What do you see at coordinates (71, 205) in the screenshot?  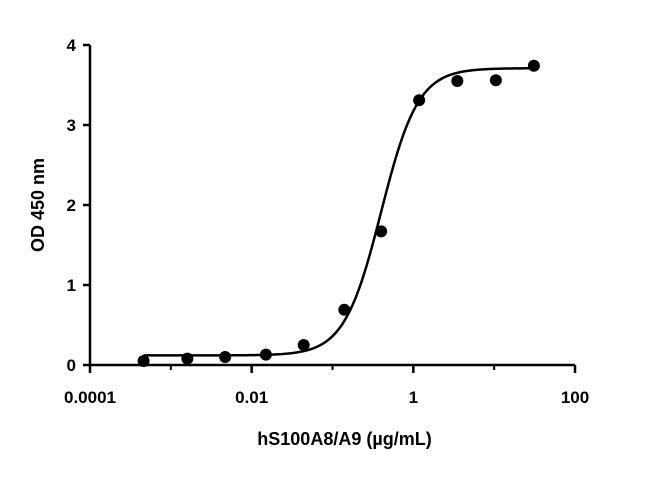 I see `y-tick-label: 2` at bounding box center [71, 205].